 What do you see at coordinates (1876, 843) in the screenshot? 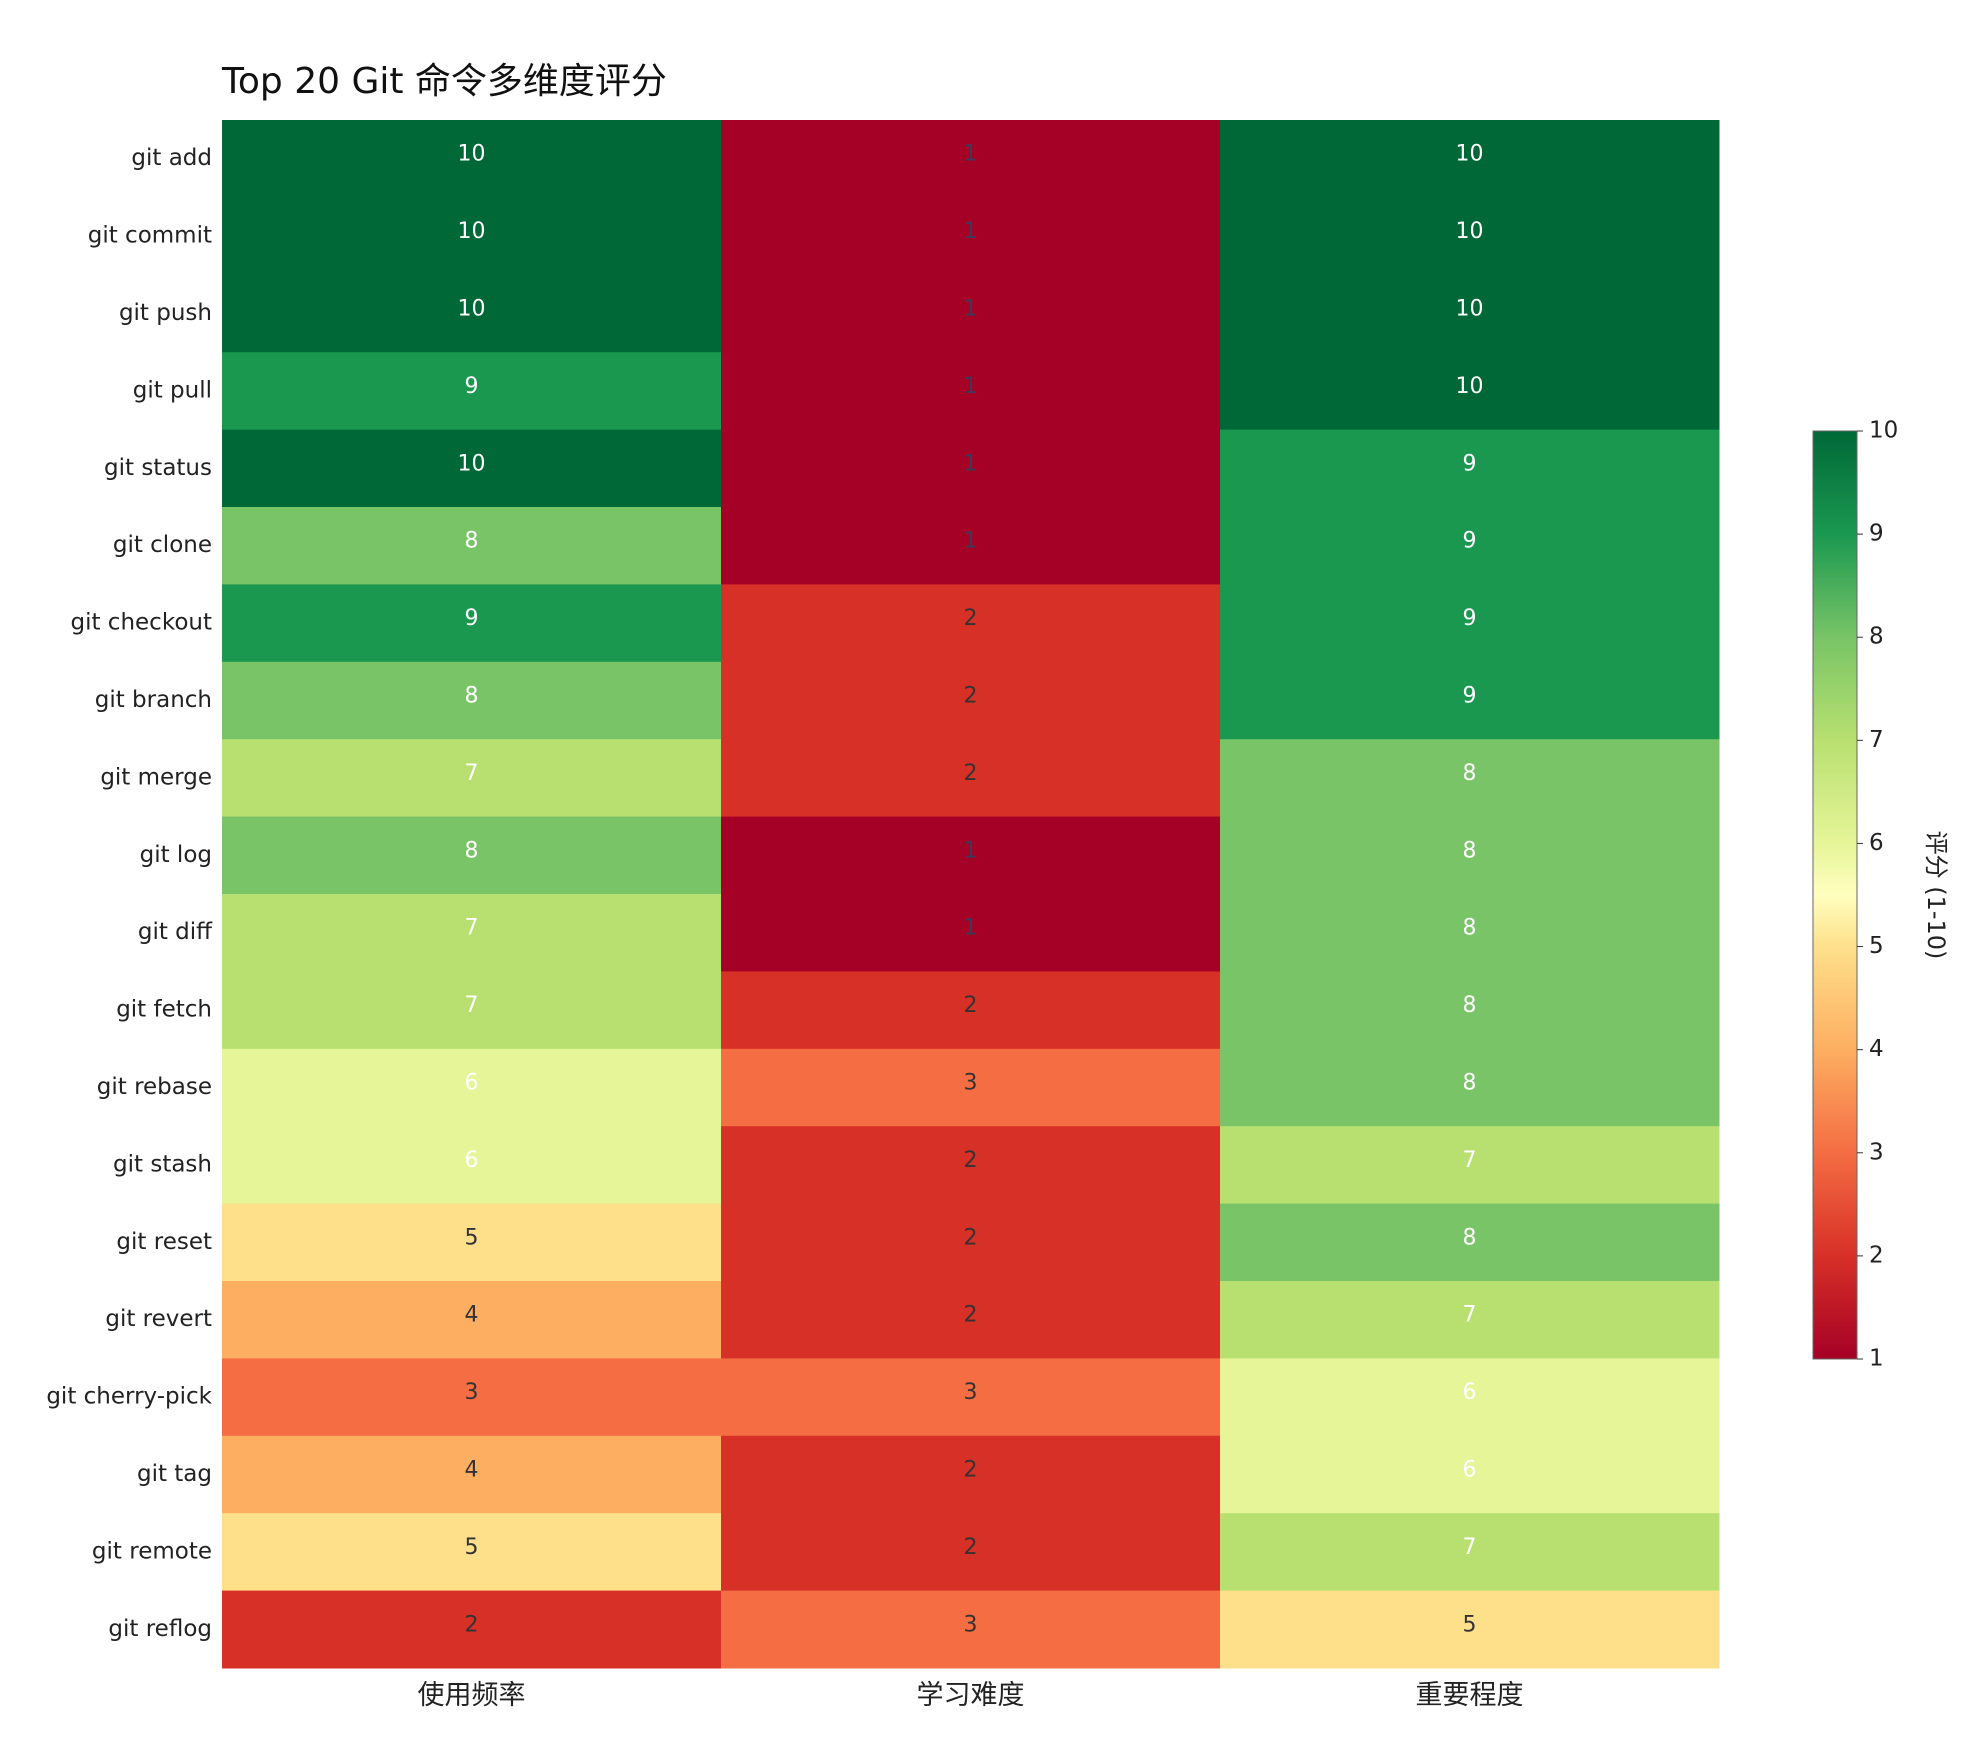
I see `colorbar-tick-label: 6` at bounding box center [1876, 843].